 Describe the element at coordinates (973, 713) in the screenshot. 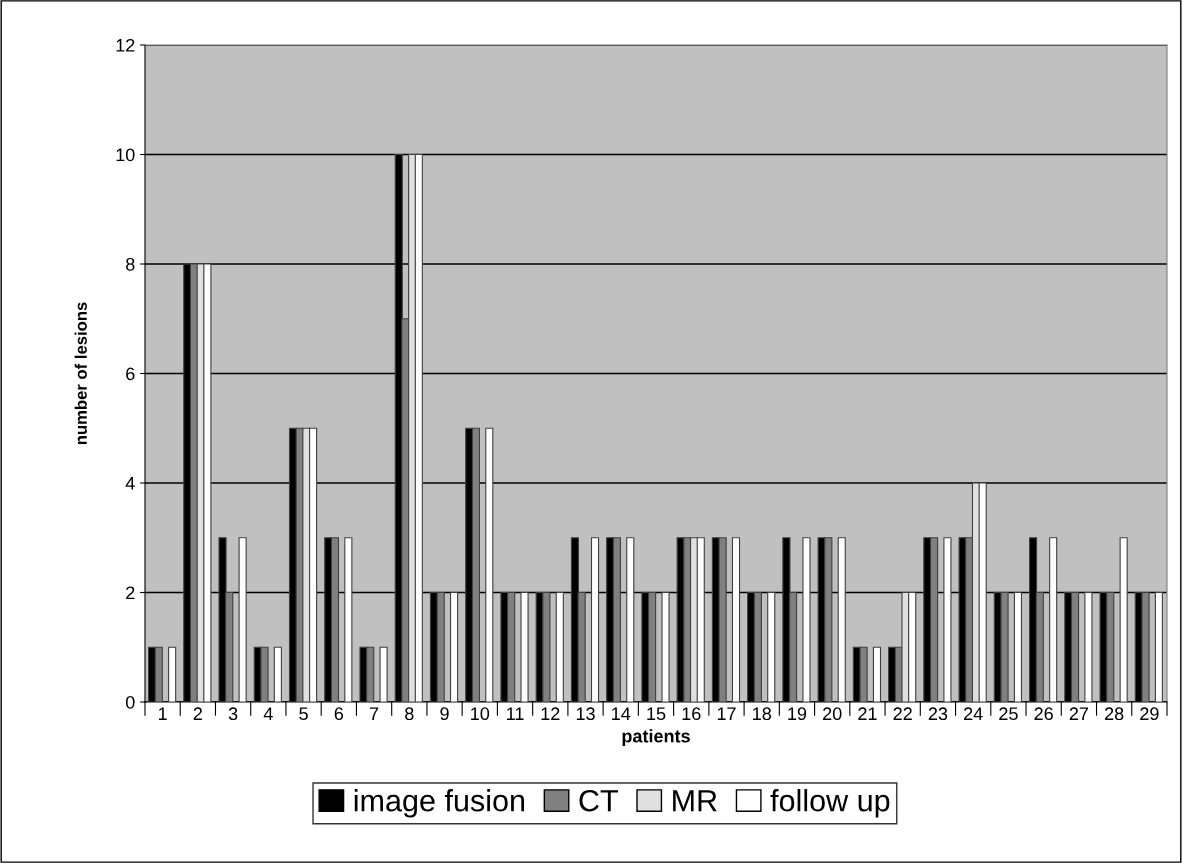

I see `x-tick-label: 24` at that location.